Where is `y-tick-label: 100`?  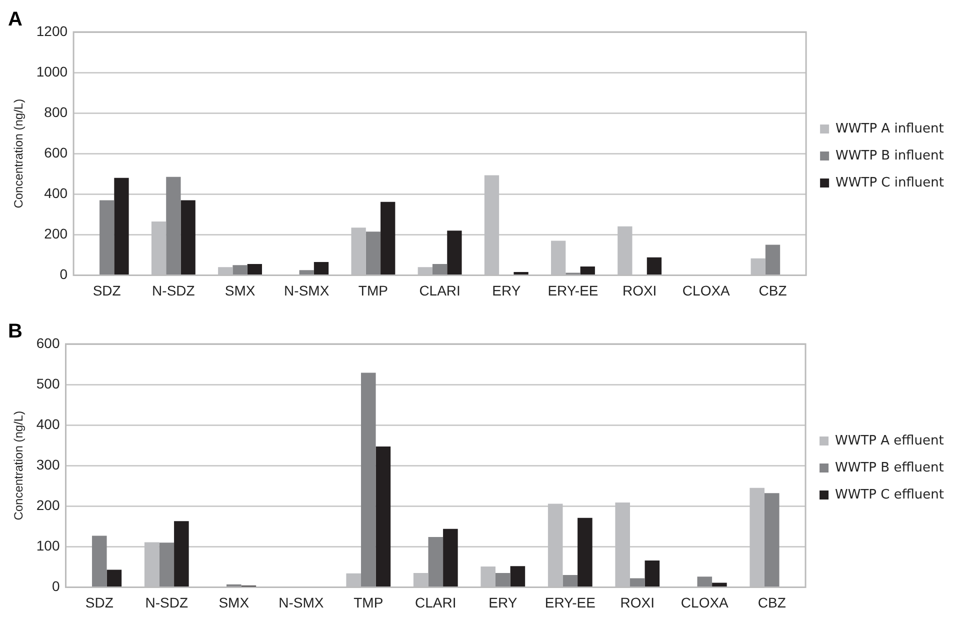
y-tick-label: 100 is located at coordinates (48, 546).